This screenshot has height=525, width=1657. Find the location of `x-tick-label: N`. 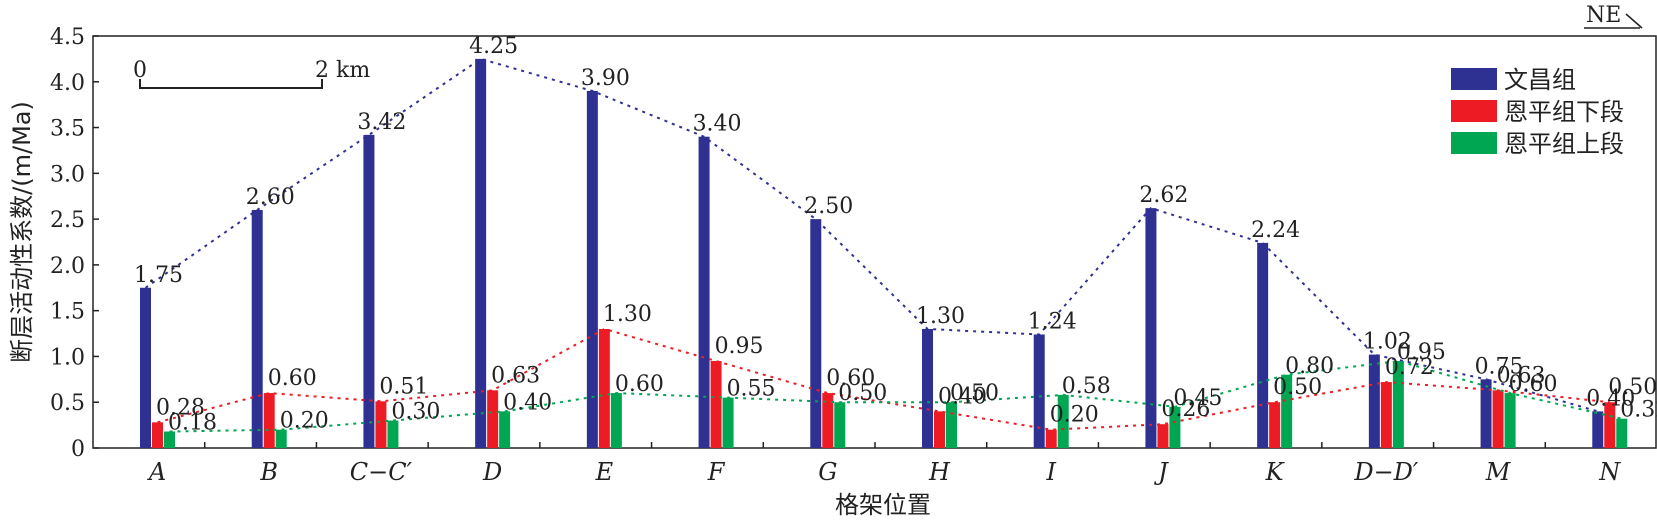

x-tick-label: N is located at coordinates (1609, 472).